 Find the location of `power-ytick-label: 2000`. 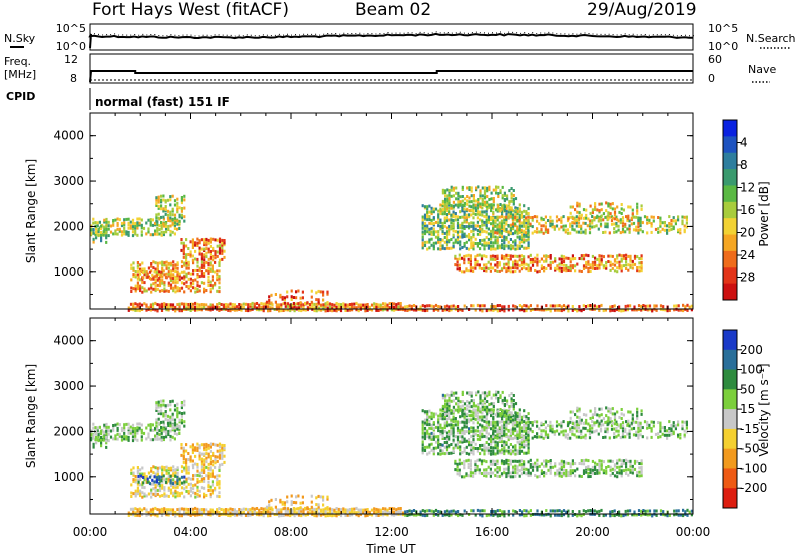

power-ytick-label: 2000 is located at coordinates (68, 226).